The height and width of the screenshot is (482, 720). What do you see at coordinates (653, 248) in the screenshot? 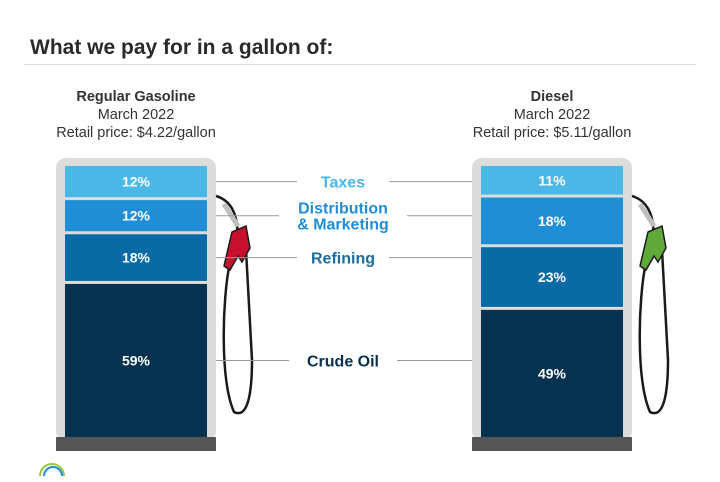
I see `diesel-nozzle-icon` at bounding box center [653, 248].